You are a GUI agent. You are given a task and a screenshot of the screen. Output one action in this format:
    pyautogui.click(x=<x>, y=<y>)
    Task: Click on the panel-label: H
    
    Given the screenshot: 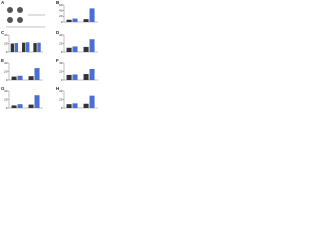 What is the action you would take?
    pyautogui.click(x=57, y=88)
    